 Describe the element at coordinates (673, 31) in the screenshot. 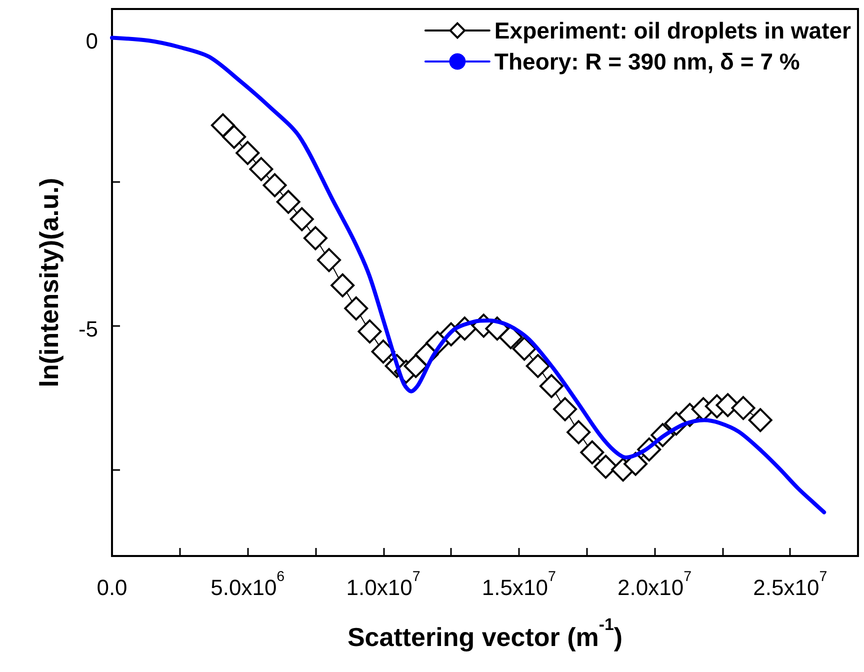

I see `legend-label: Experiment: oil droplets in water` at that location.